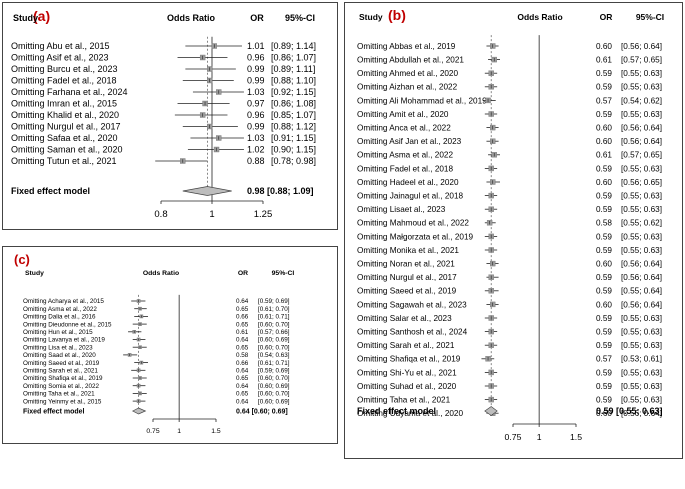 The width and height of the screenshot is (685, 489). Describe the element at coordinates (407, 386) in the screenshot. I see `study-label: Omitting Suhad et al., 2020` at that location.